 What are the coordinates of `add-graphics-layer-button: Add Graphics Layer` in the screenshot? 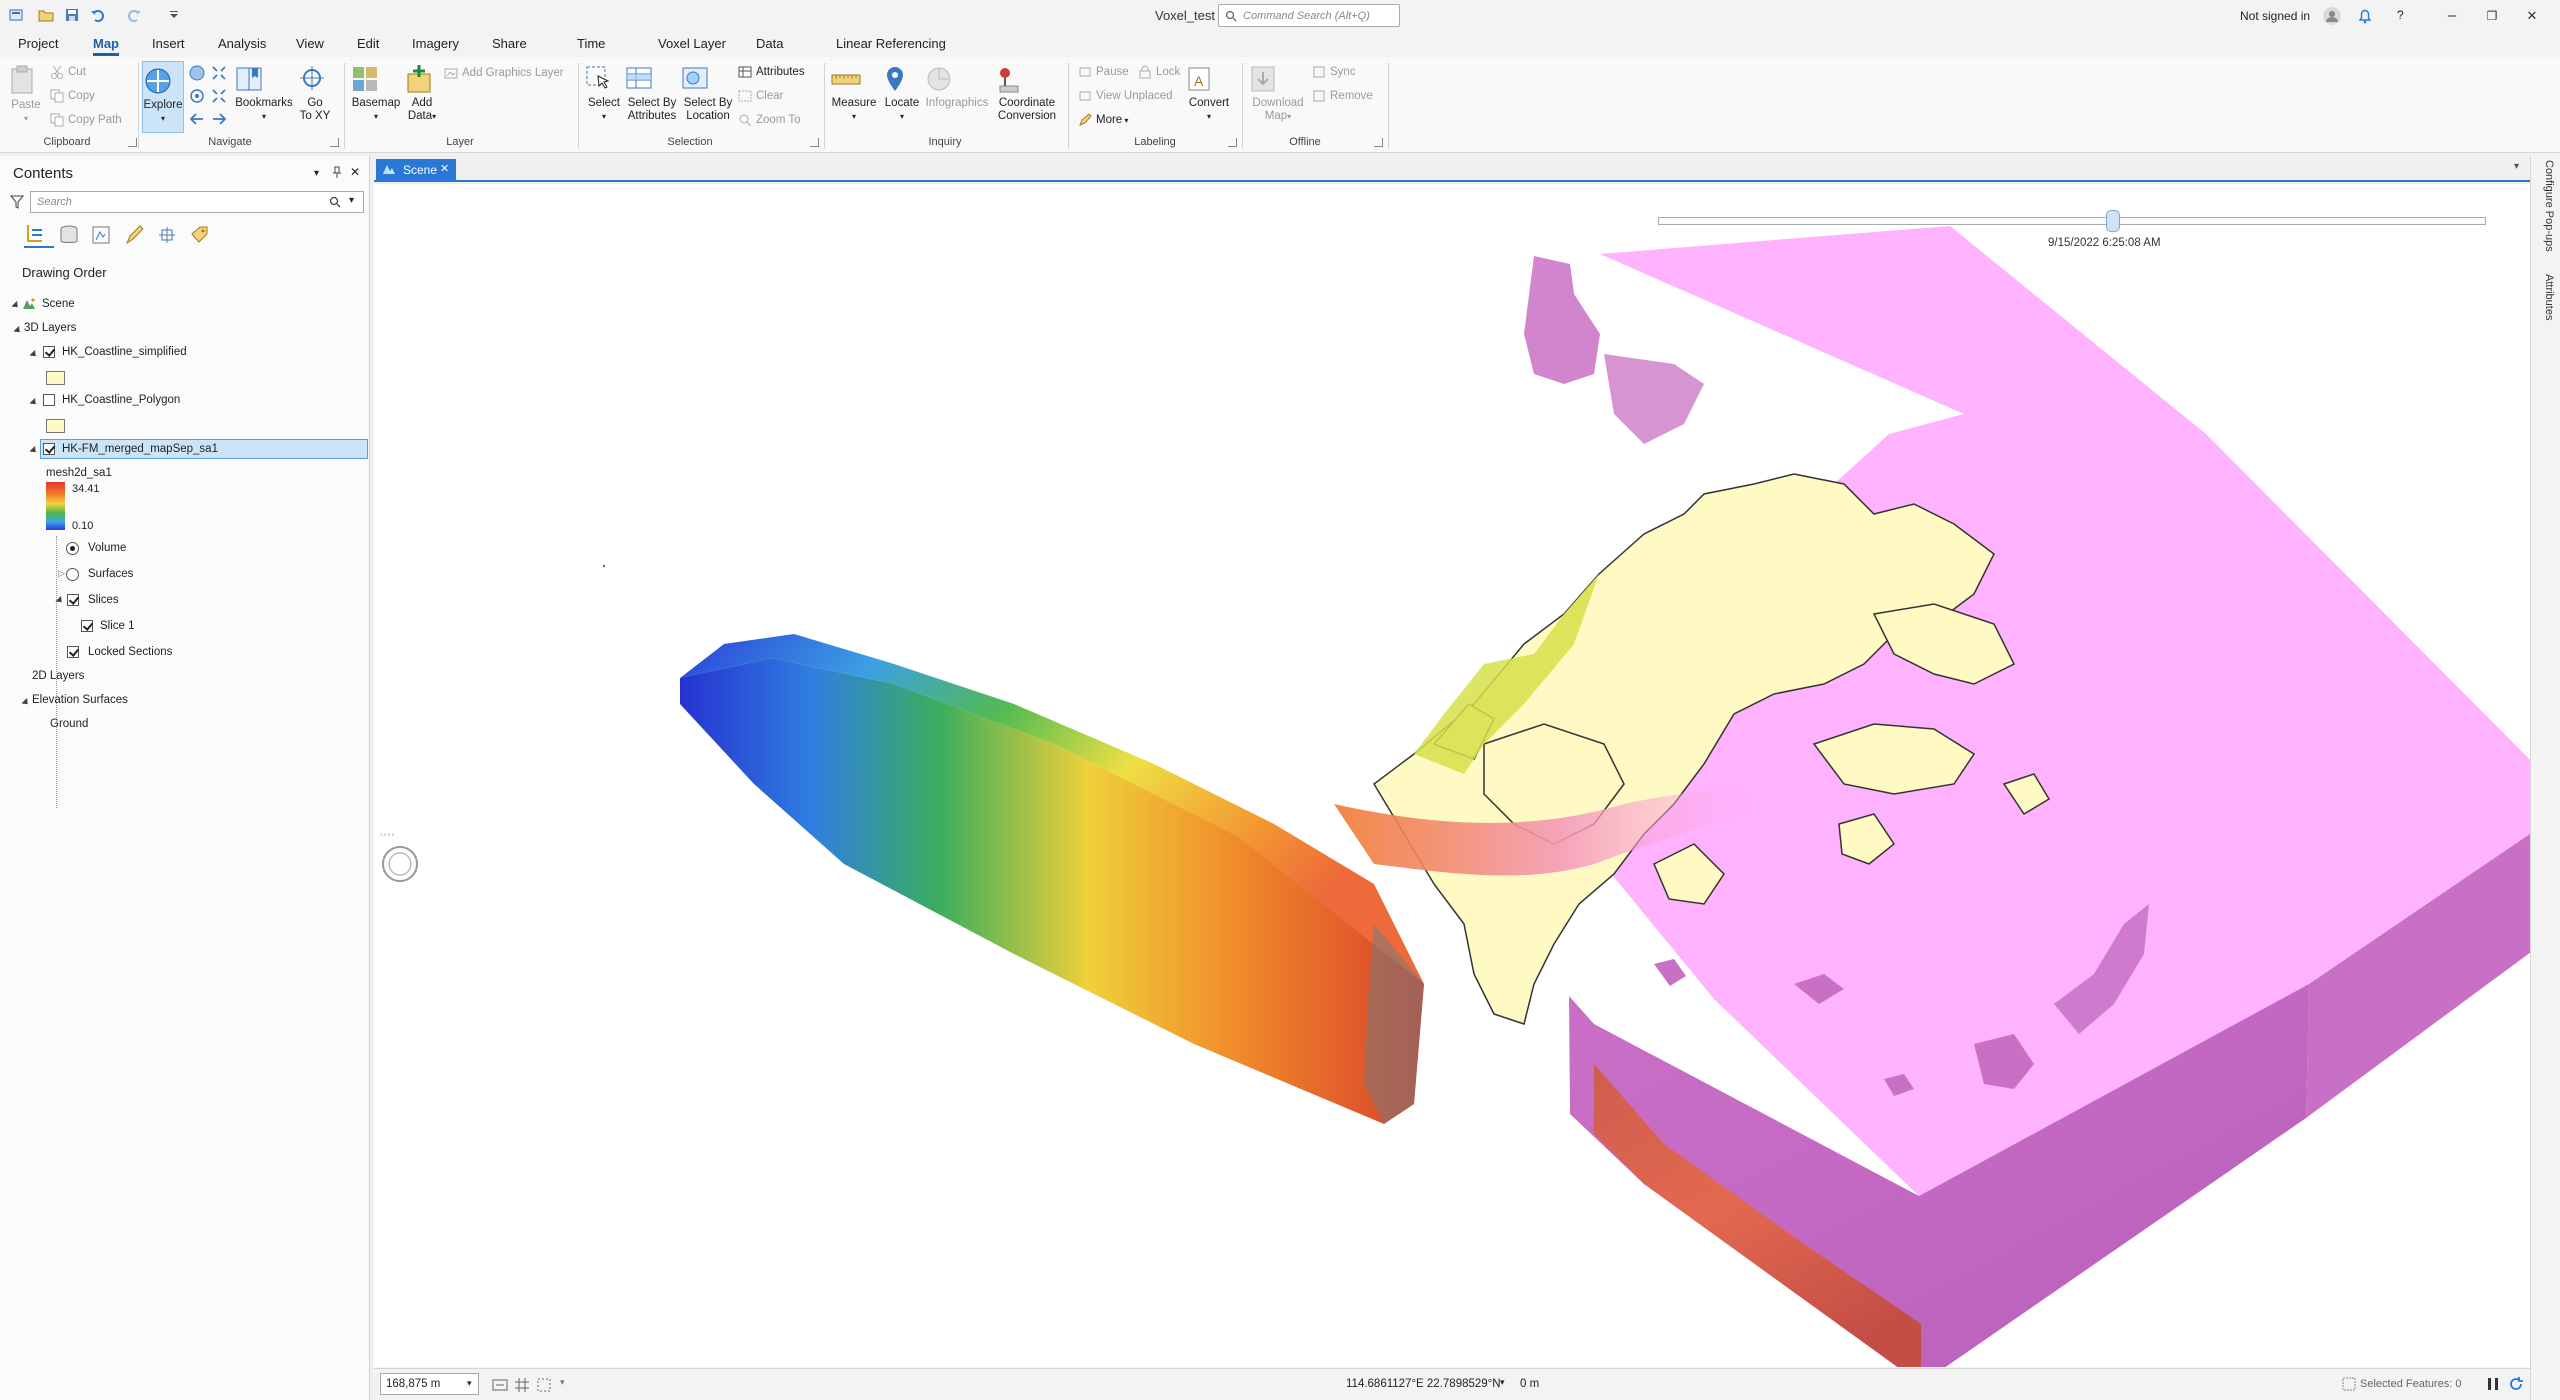 It's located at (504, 73).